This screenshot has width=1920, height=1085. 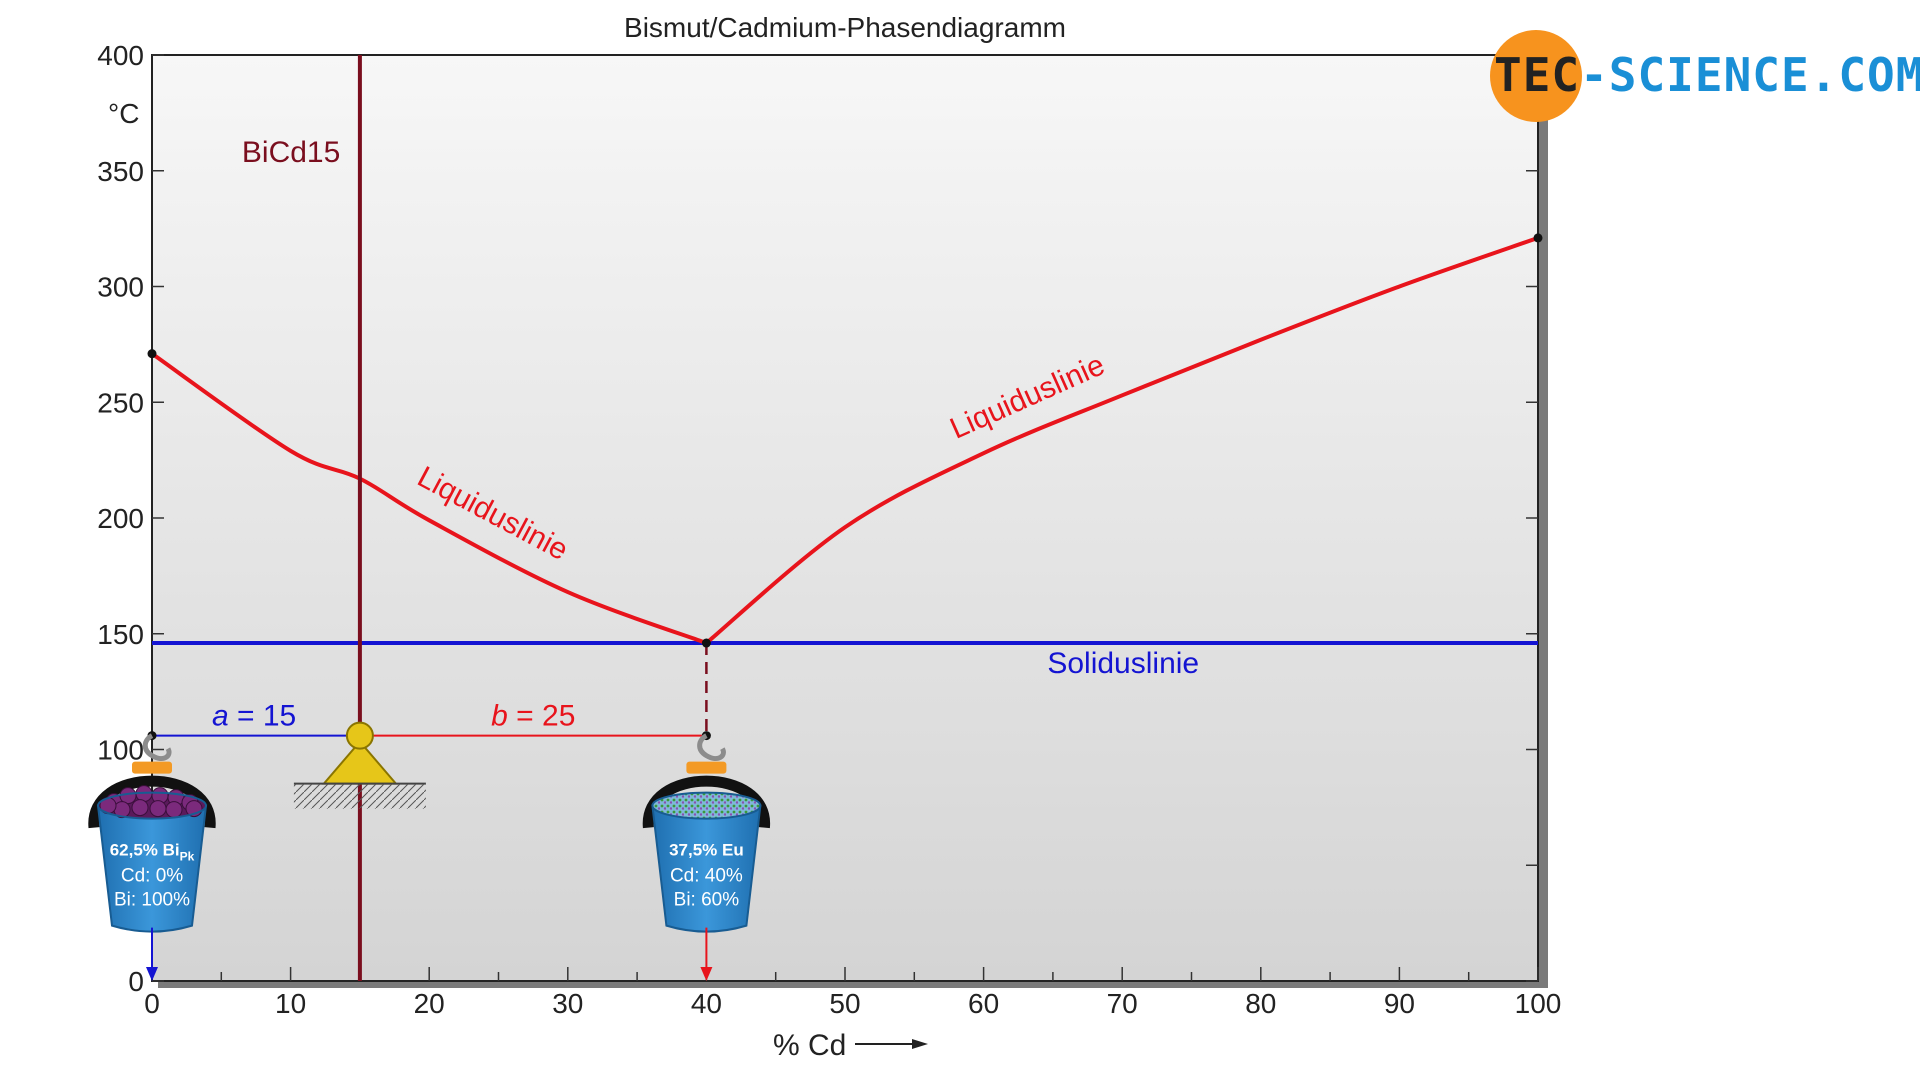 I want to click on y-tick-label: 400, so click(x=120, y=55).